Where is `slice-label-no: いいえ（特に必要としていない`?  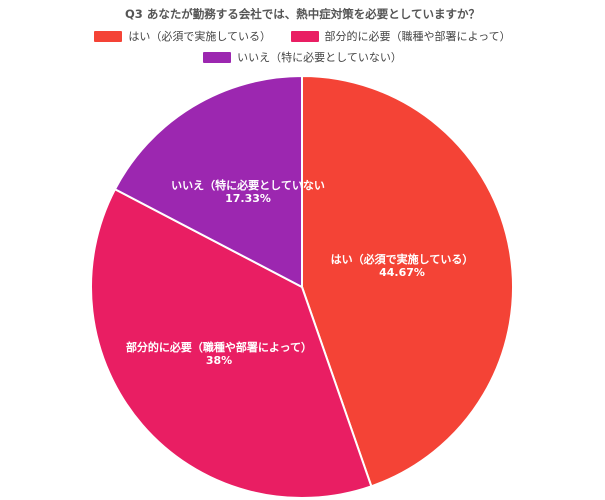 slice-label-no: いいえ（特に必要としていない is located at coordinates (248, 185).